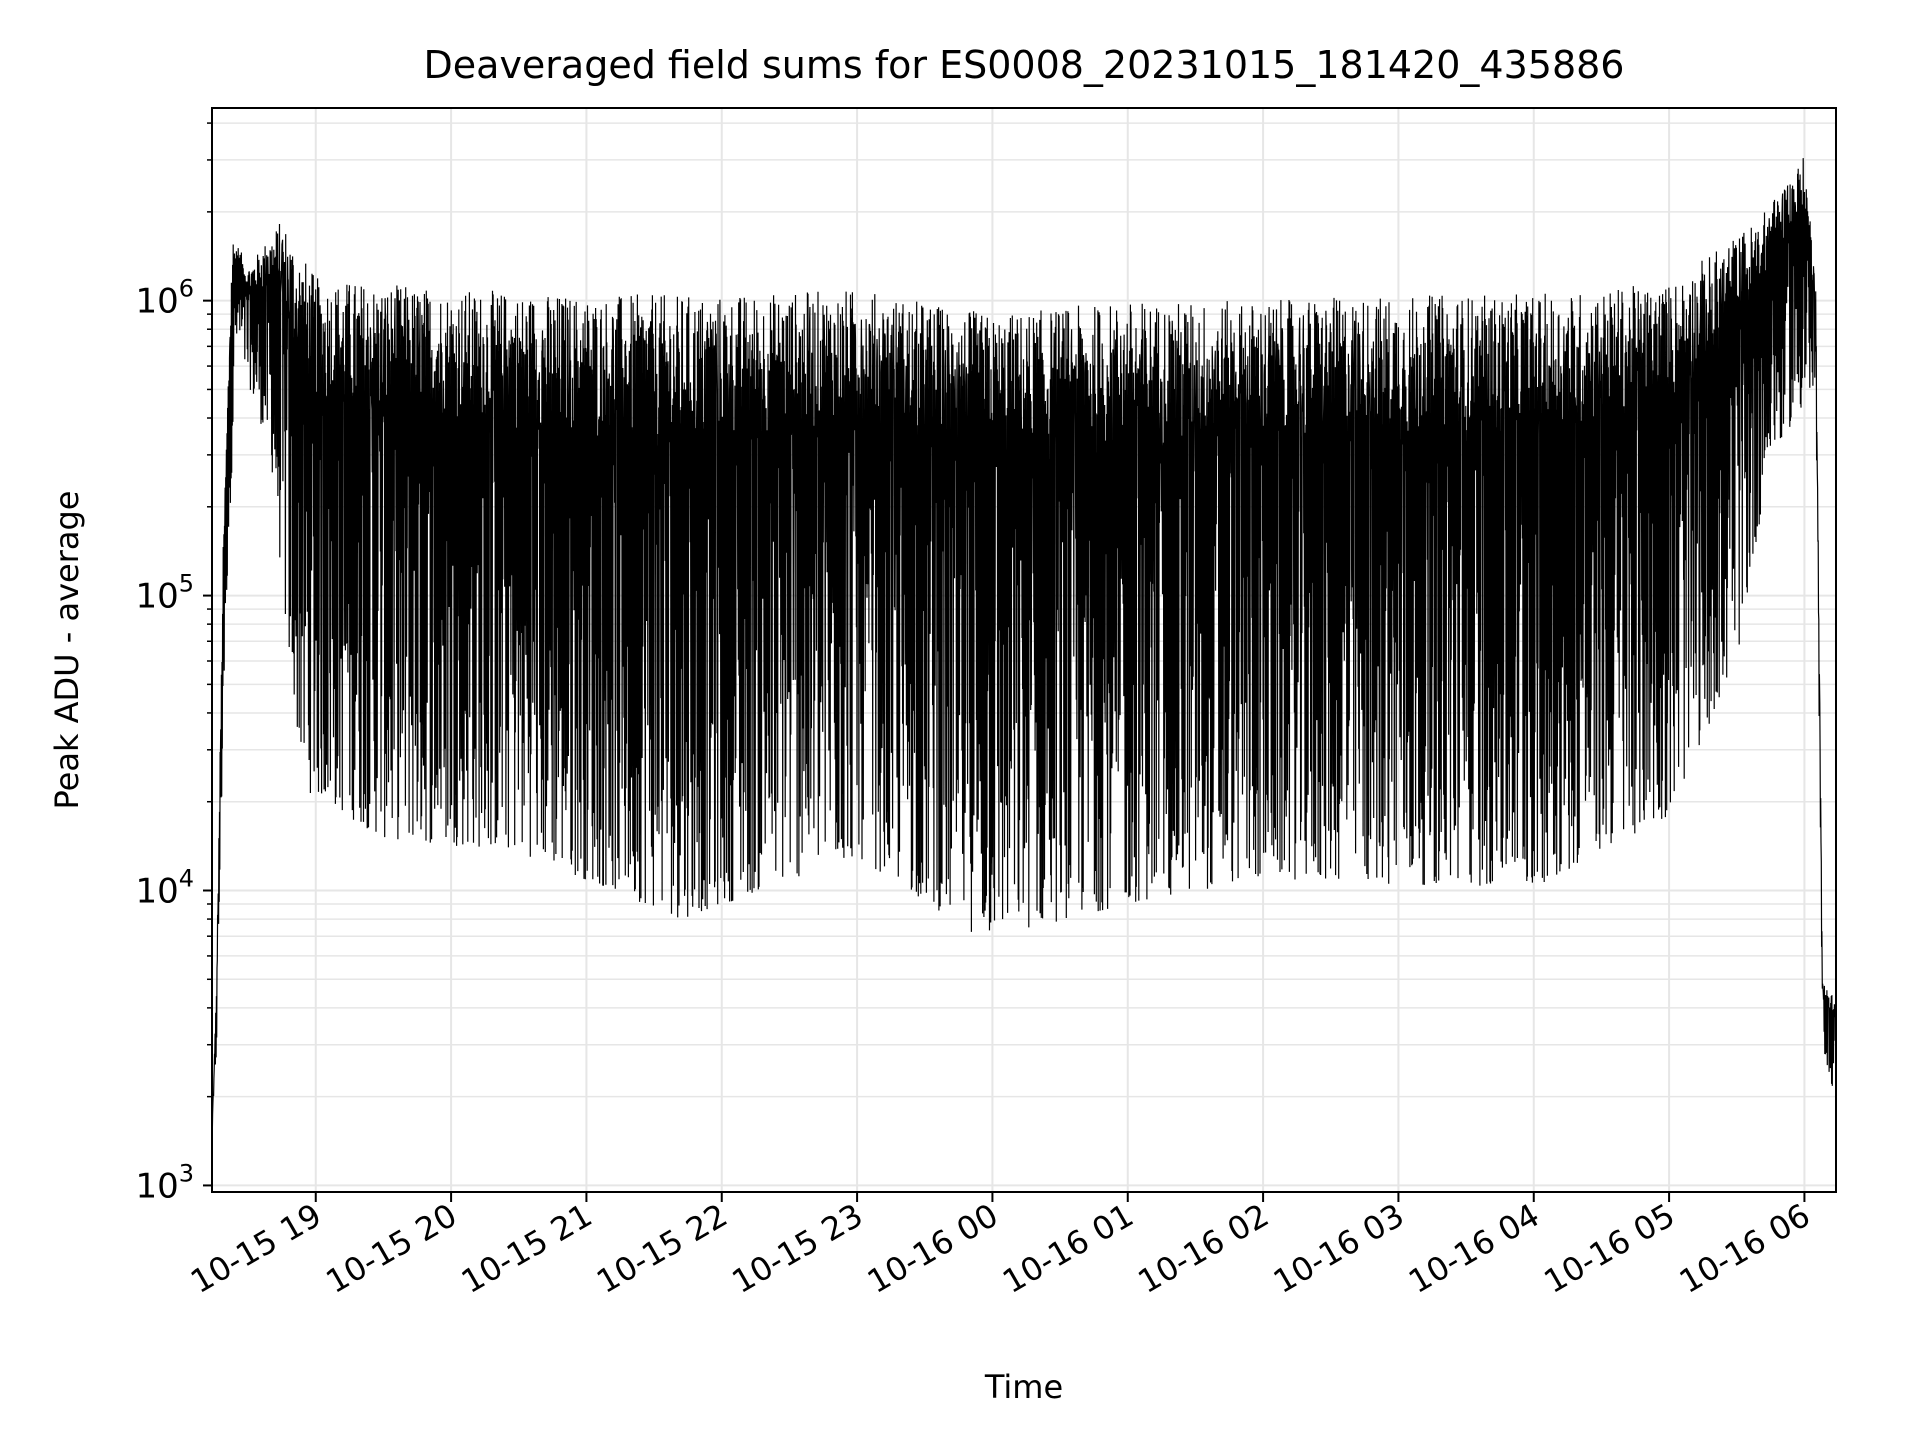 This screenshot has width=1920, height=1445. What do you see at coordinates (256, 1248) in the screenshot?
I see `x-tick-label: 10-15 19` at bounding box center [256, 1248].